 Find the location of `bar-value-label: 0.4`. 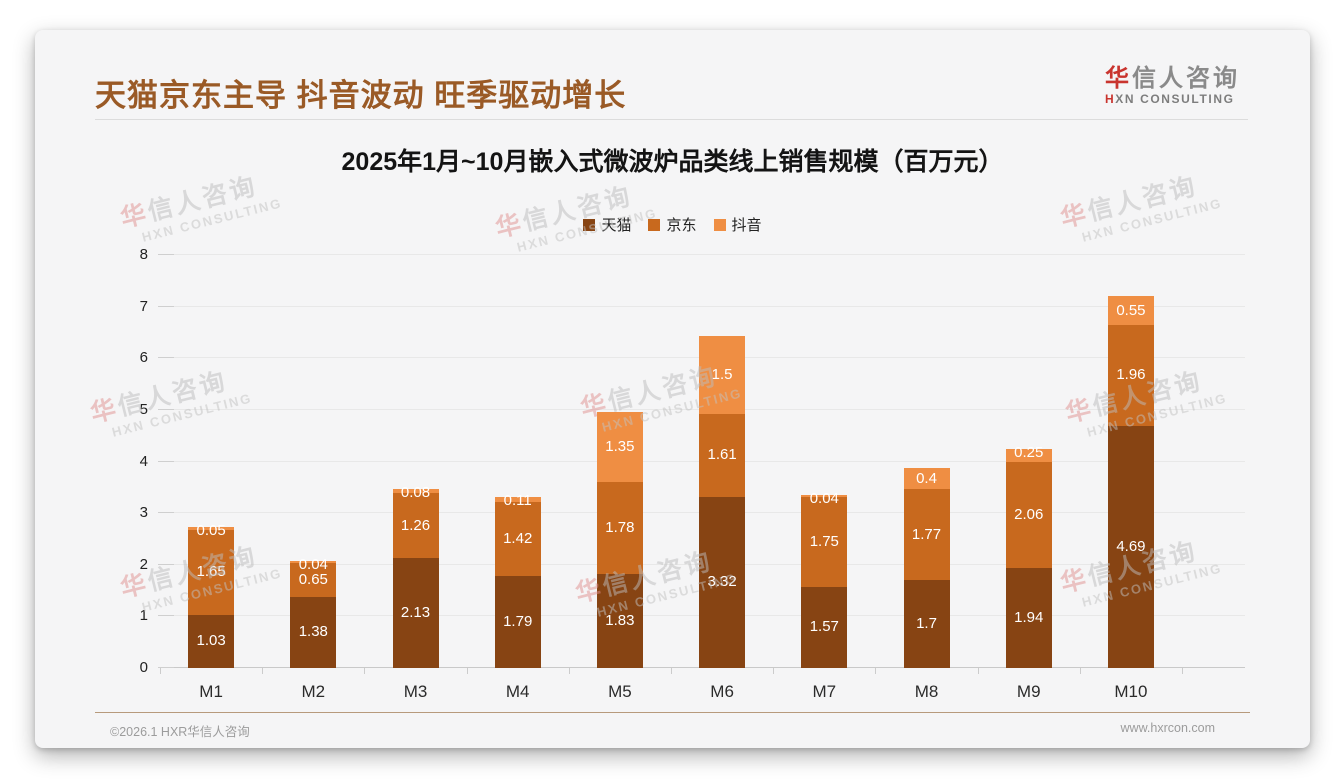

bar-value-label: 0.4 is located at coordinates (926, 478).